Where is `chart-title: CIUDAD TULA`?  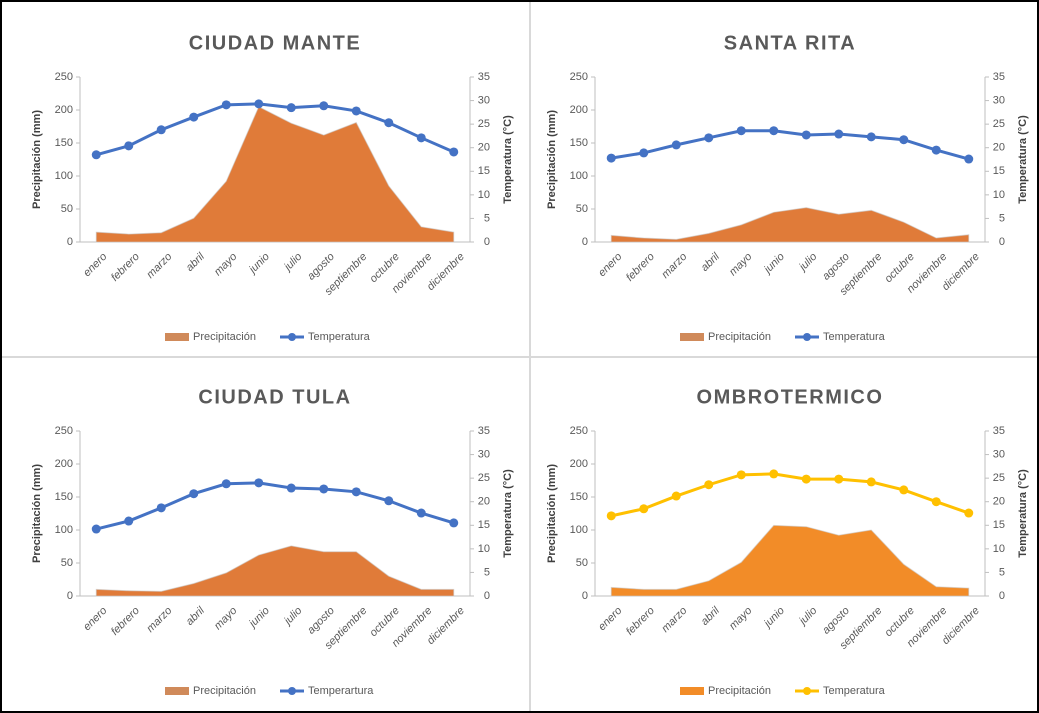
chart-title: CIUDAD TULA is located at coordinates (274, 397).